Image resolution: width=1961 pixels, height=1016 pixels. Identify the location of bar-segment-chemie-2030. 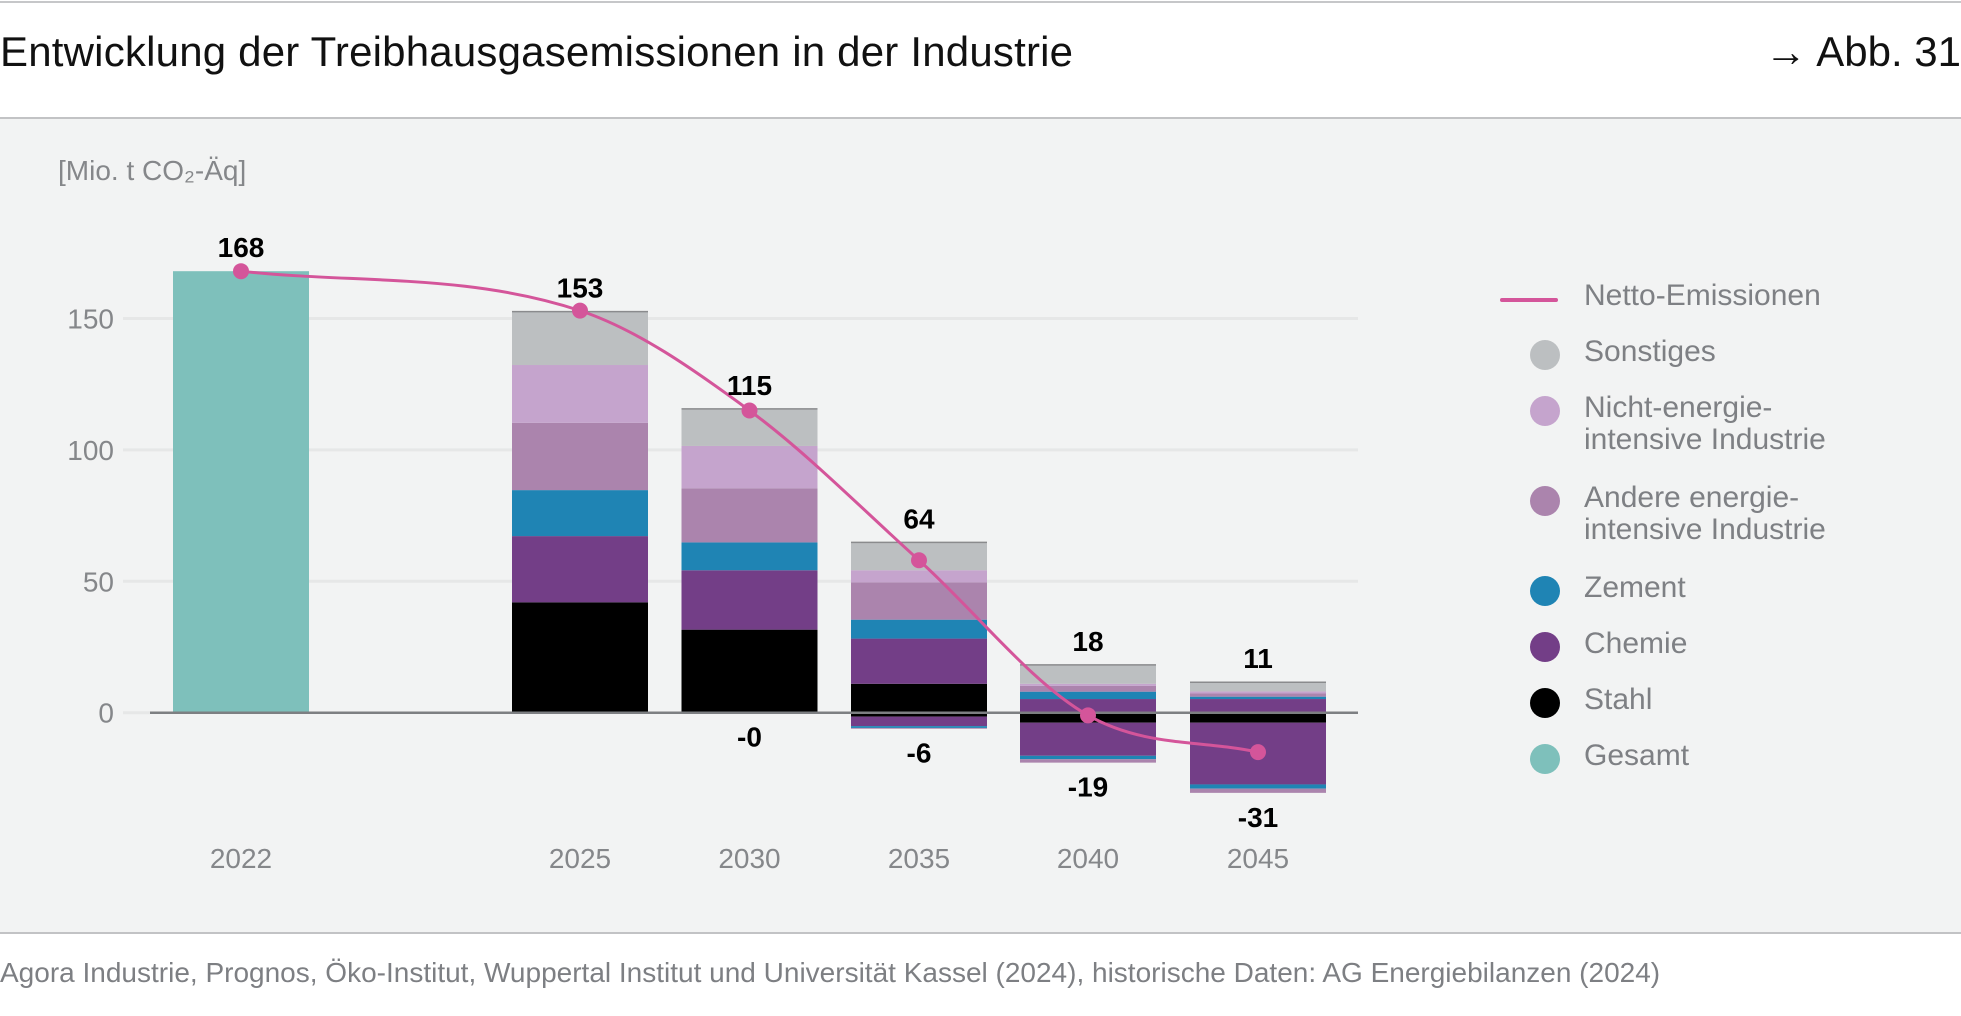
(749, 600).